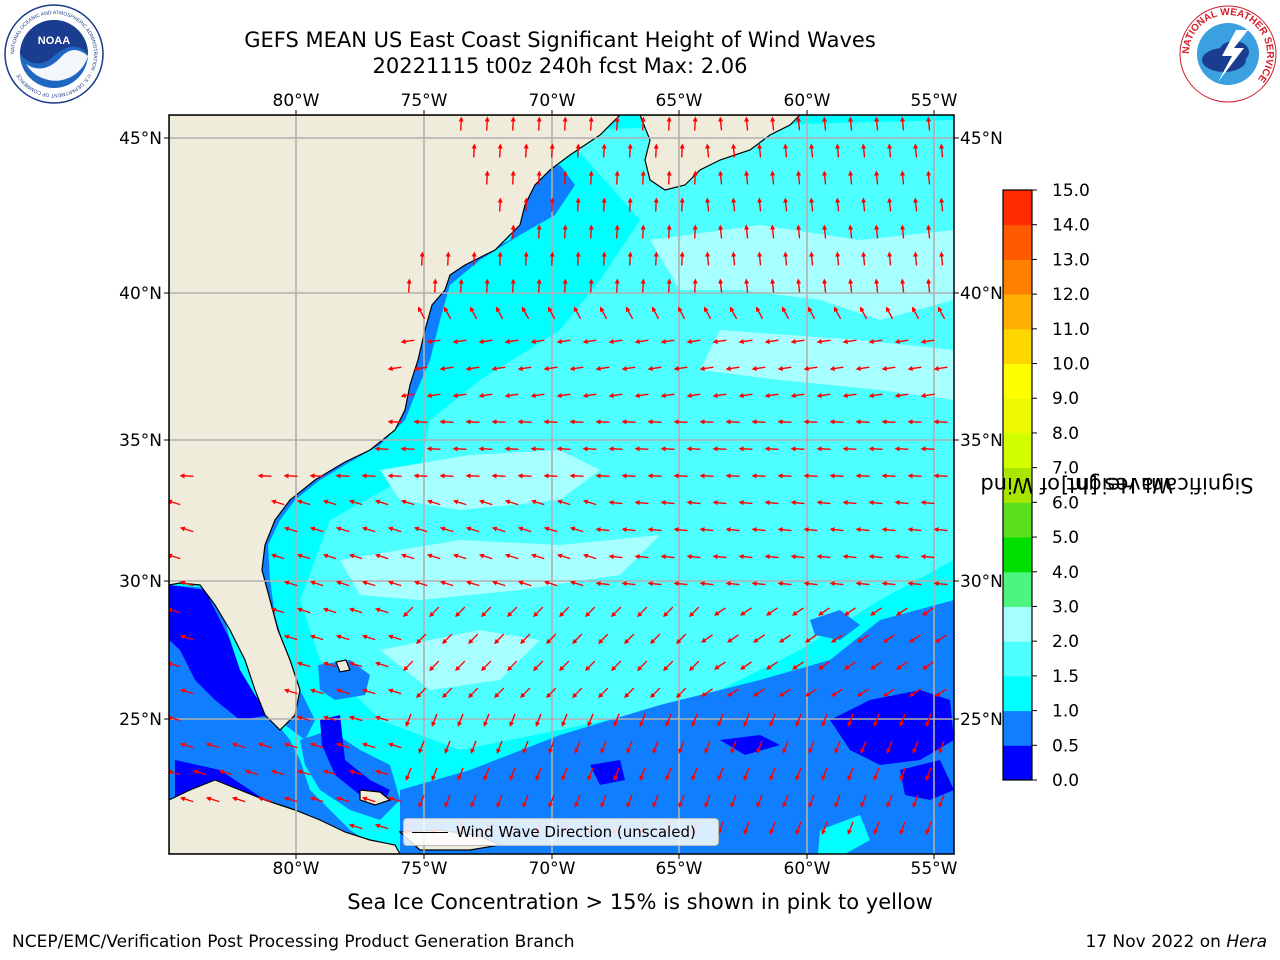  I want to click on lon-label-top: 60°W, so click(807, 101).